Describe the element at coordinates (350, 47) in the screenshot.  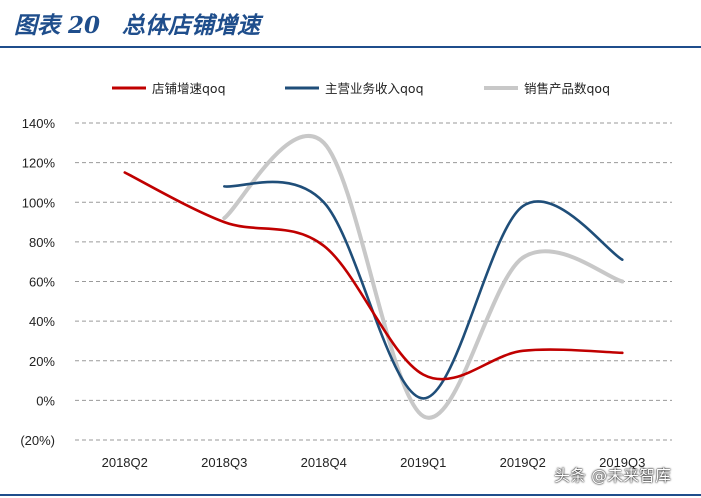
I see `title-rule` at that location.